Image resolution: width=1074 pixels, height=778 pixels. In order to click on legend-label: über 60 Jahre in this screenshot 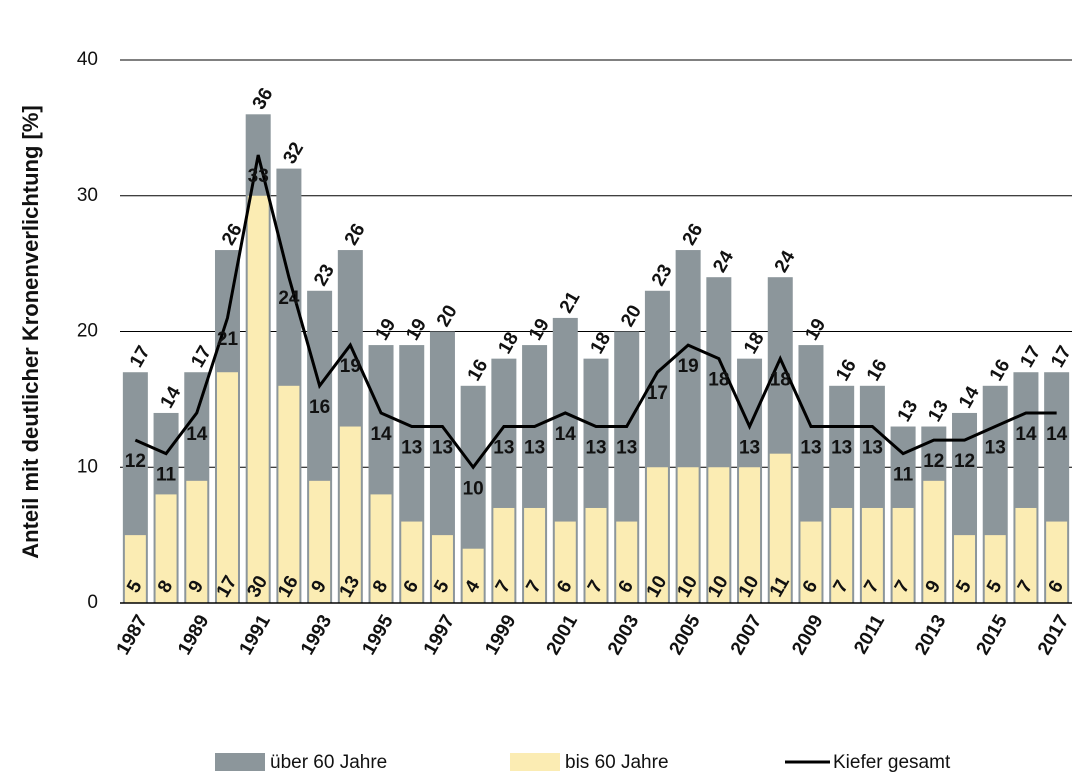, I will do `click(328, 762)`.